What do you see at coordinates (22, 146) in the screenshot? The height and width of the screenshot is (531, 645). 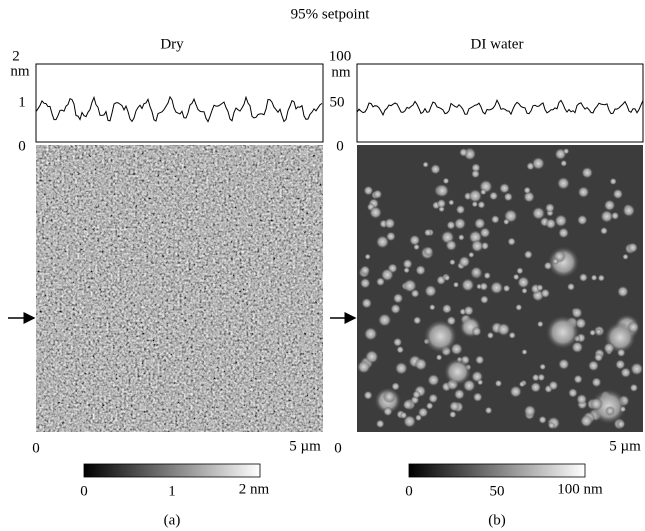 I see `profile-tick: 0` at bounding box center [22, 146].